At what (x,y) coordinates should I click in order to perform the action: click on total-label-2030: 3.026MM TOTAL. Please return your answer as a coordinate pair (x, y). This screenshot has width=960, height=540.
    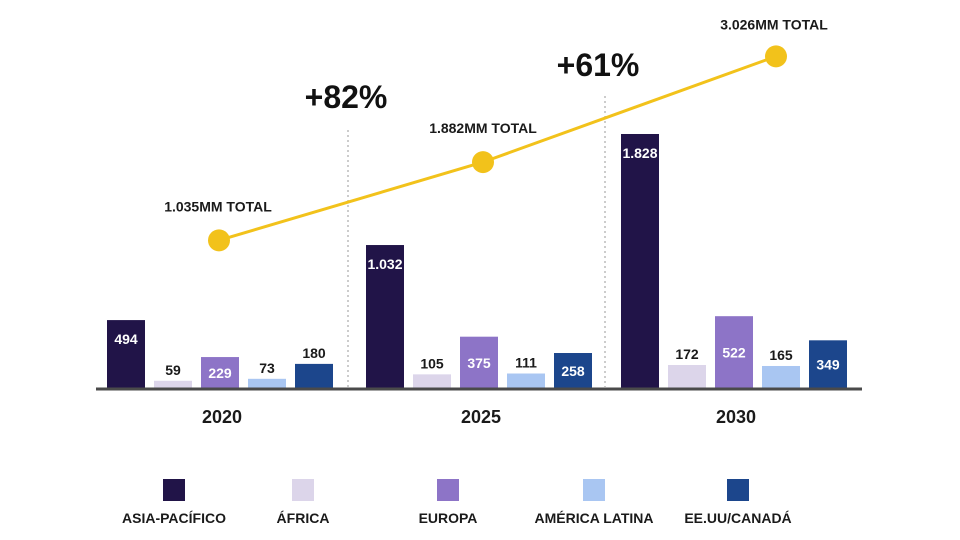
    Looking at the image, I should click on (774, 24).